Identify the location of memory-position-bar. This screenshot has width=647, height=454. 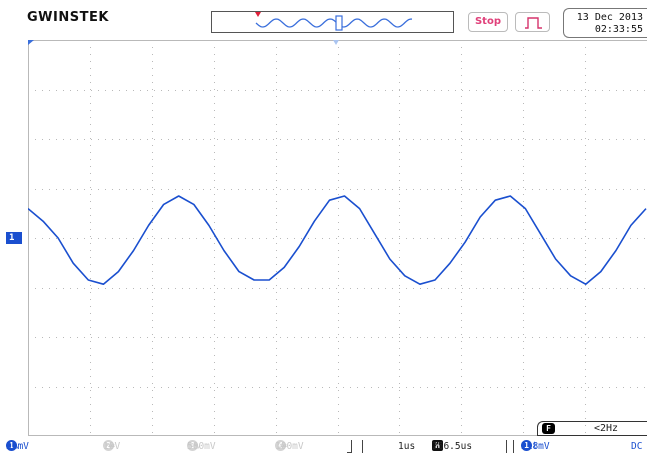
(332, 22).